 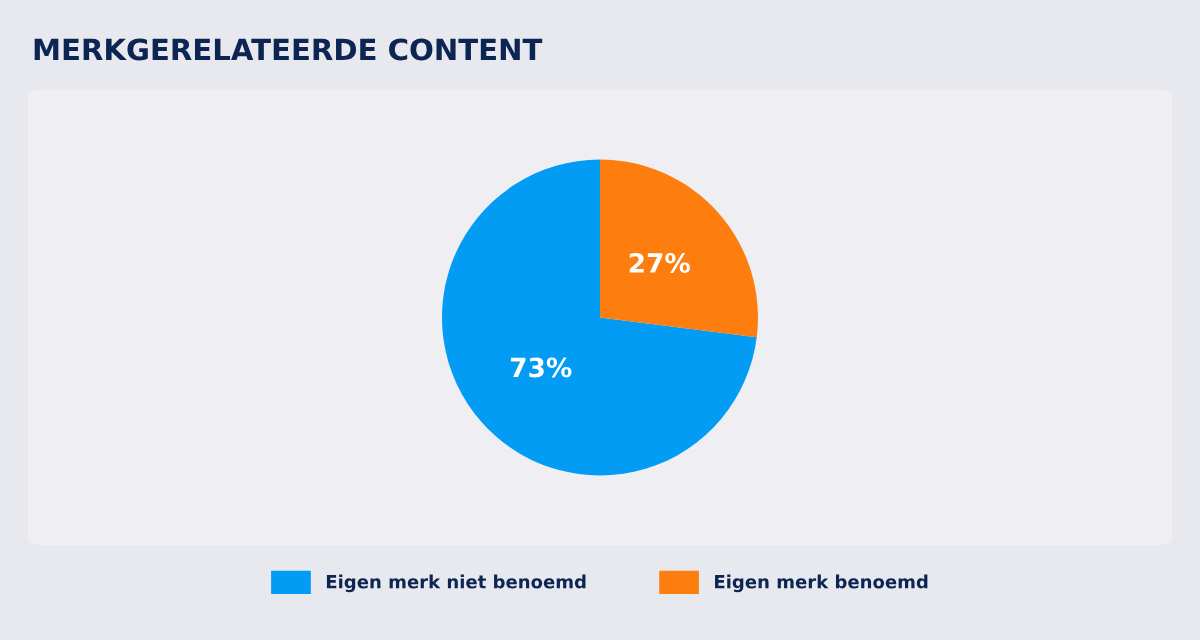 I want to click on legend-label: Eigen merk niet benoemd, so click(x=456, y=583).